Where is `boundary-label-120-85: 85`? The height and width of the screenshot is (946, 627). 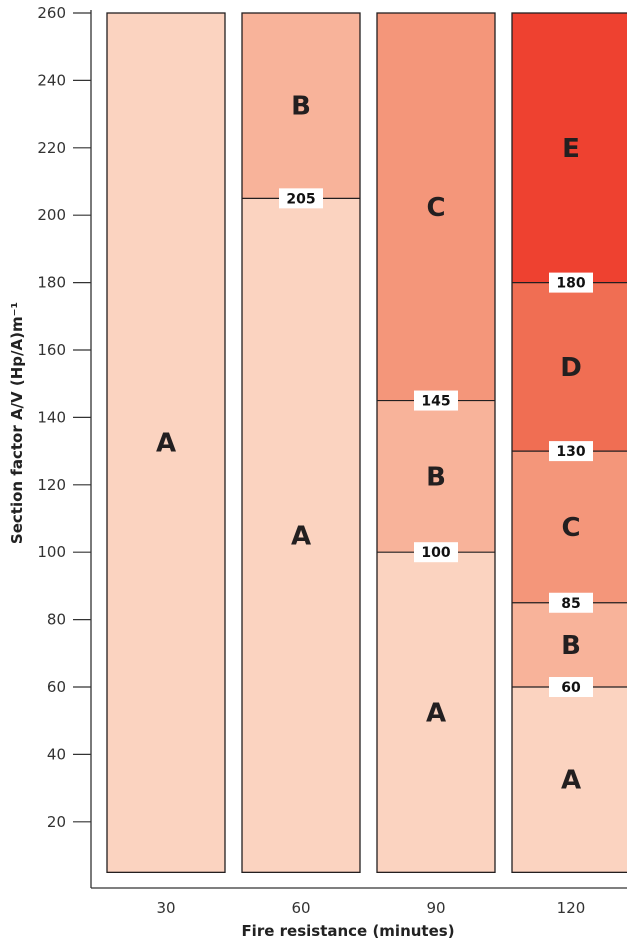 boundary-label-120-85: 85 is located at coordinates (570, 604).